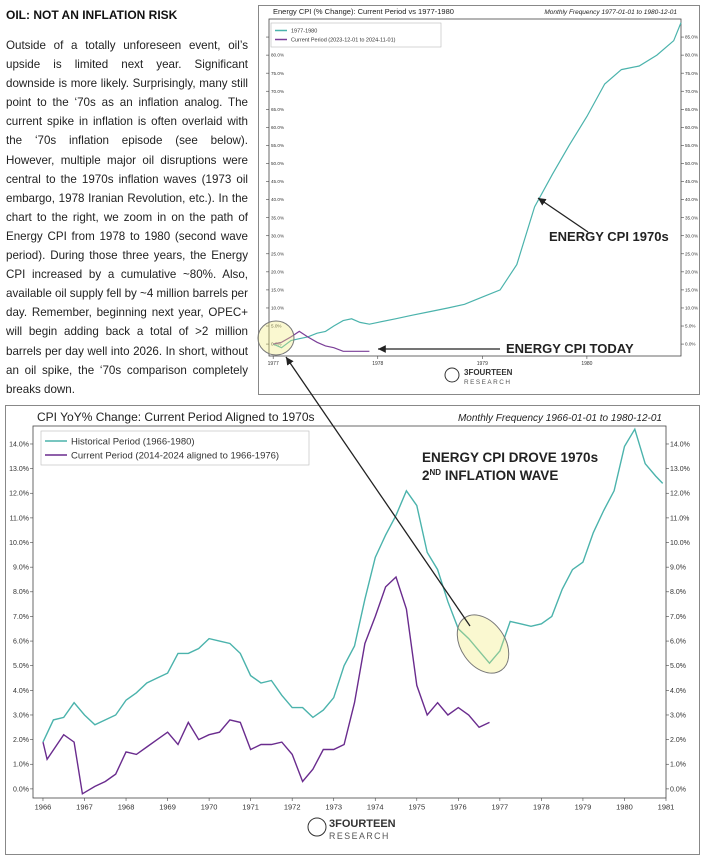 Image resolution: width=709 pixels, height=860 pixels. I want to click on legend-label: 1977-1980, so click(304, 31).